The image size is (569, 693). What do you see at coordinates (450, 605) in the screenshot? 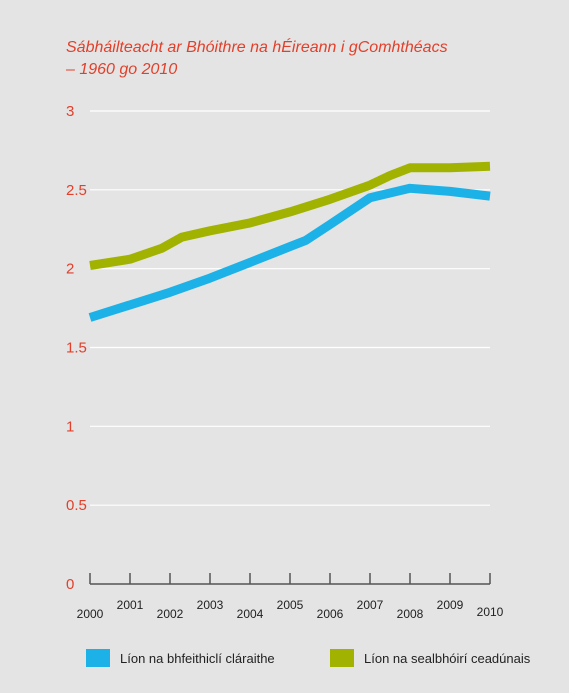
I see `x-tick-label-2009: 2009` at bounding box center [450, 605].